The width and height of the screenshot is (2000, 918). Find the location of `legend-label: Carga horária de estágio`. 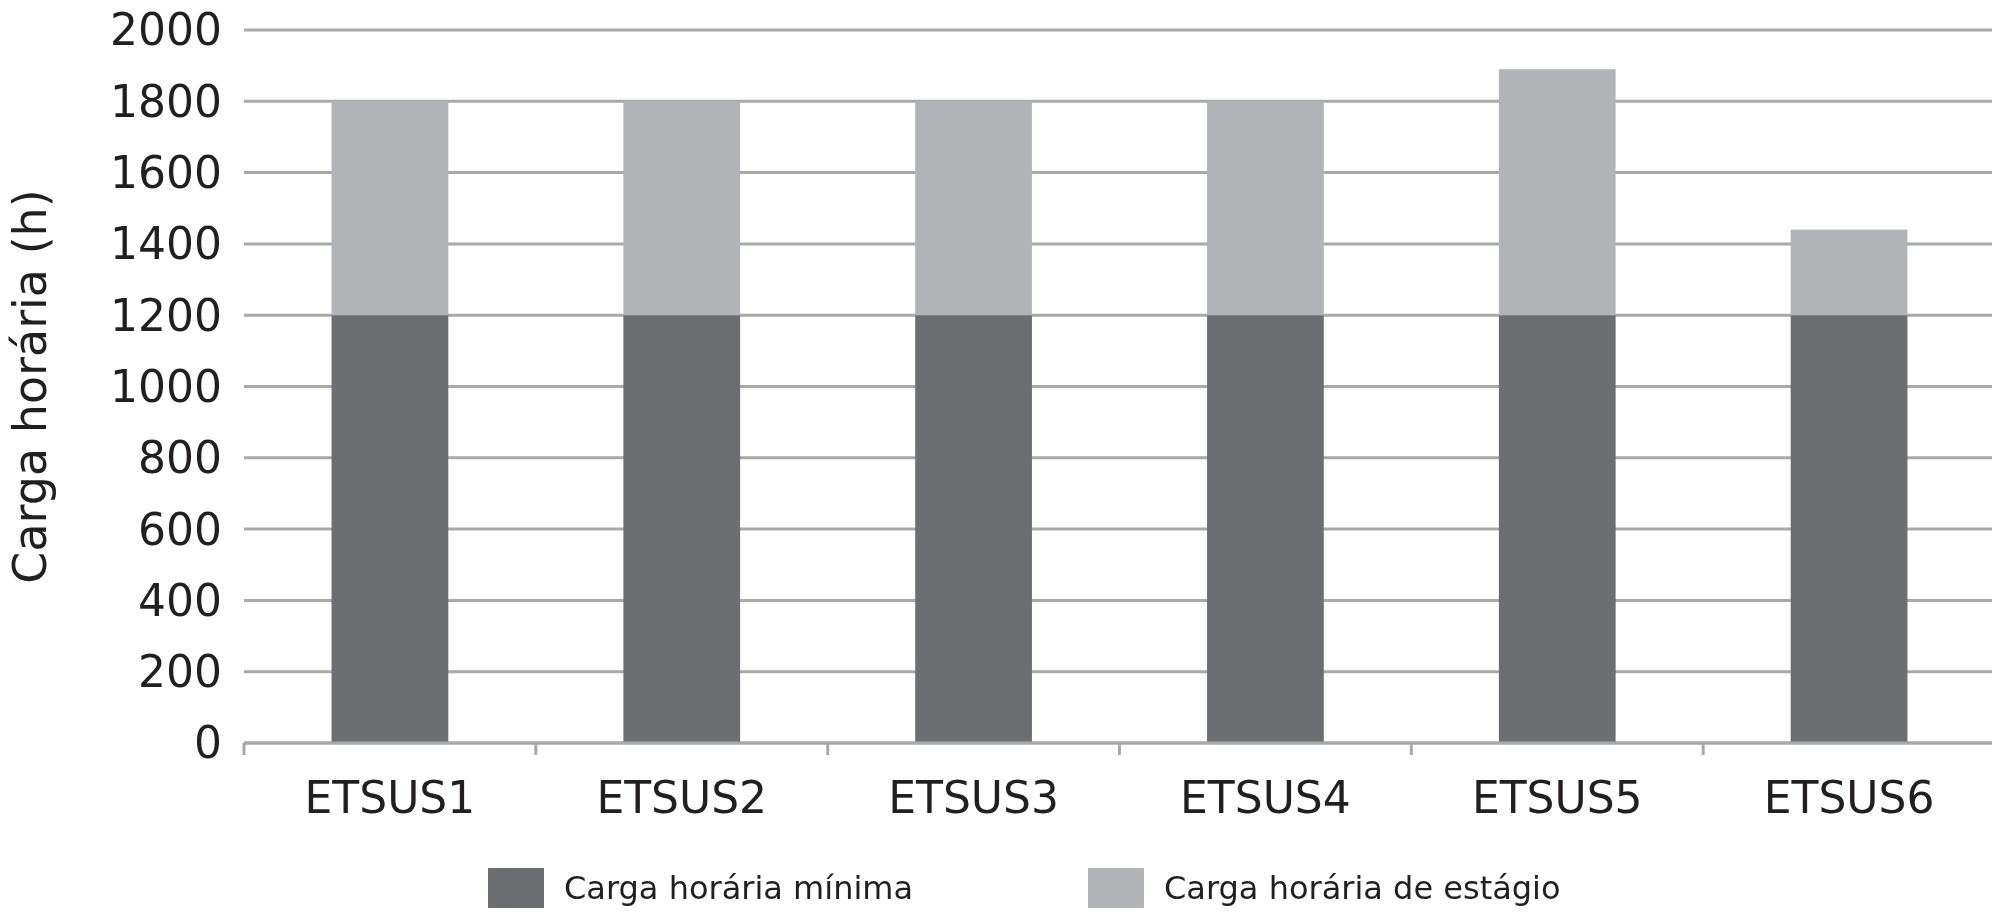

legend-label: Carga horária de estágio is located at coordinates (1362, 888).